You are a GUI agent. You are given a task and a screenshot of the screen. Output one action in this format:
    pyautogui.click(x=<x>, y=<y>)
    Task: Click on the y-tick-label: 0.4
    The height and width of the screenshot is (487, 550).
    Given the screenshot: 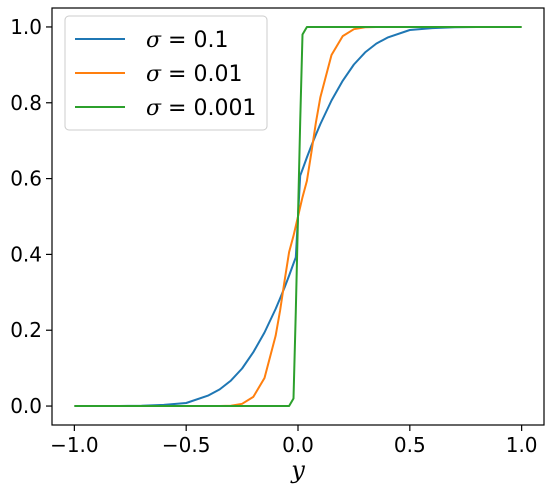 What is the action you would take?
    pyautogui.click(x=26, y=254)
    